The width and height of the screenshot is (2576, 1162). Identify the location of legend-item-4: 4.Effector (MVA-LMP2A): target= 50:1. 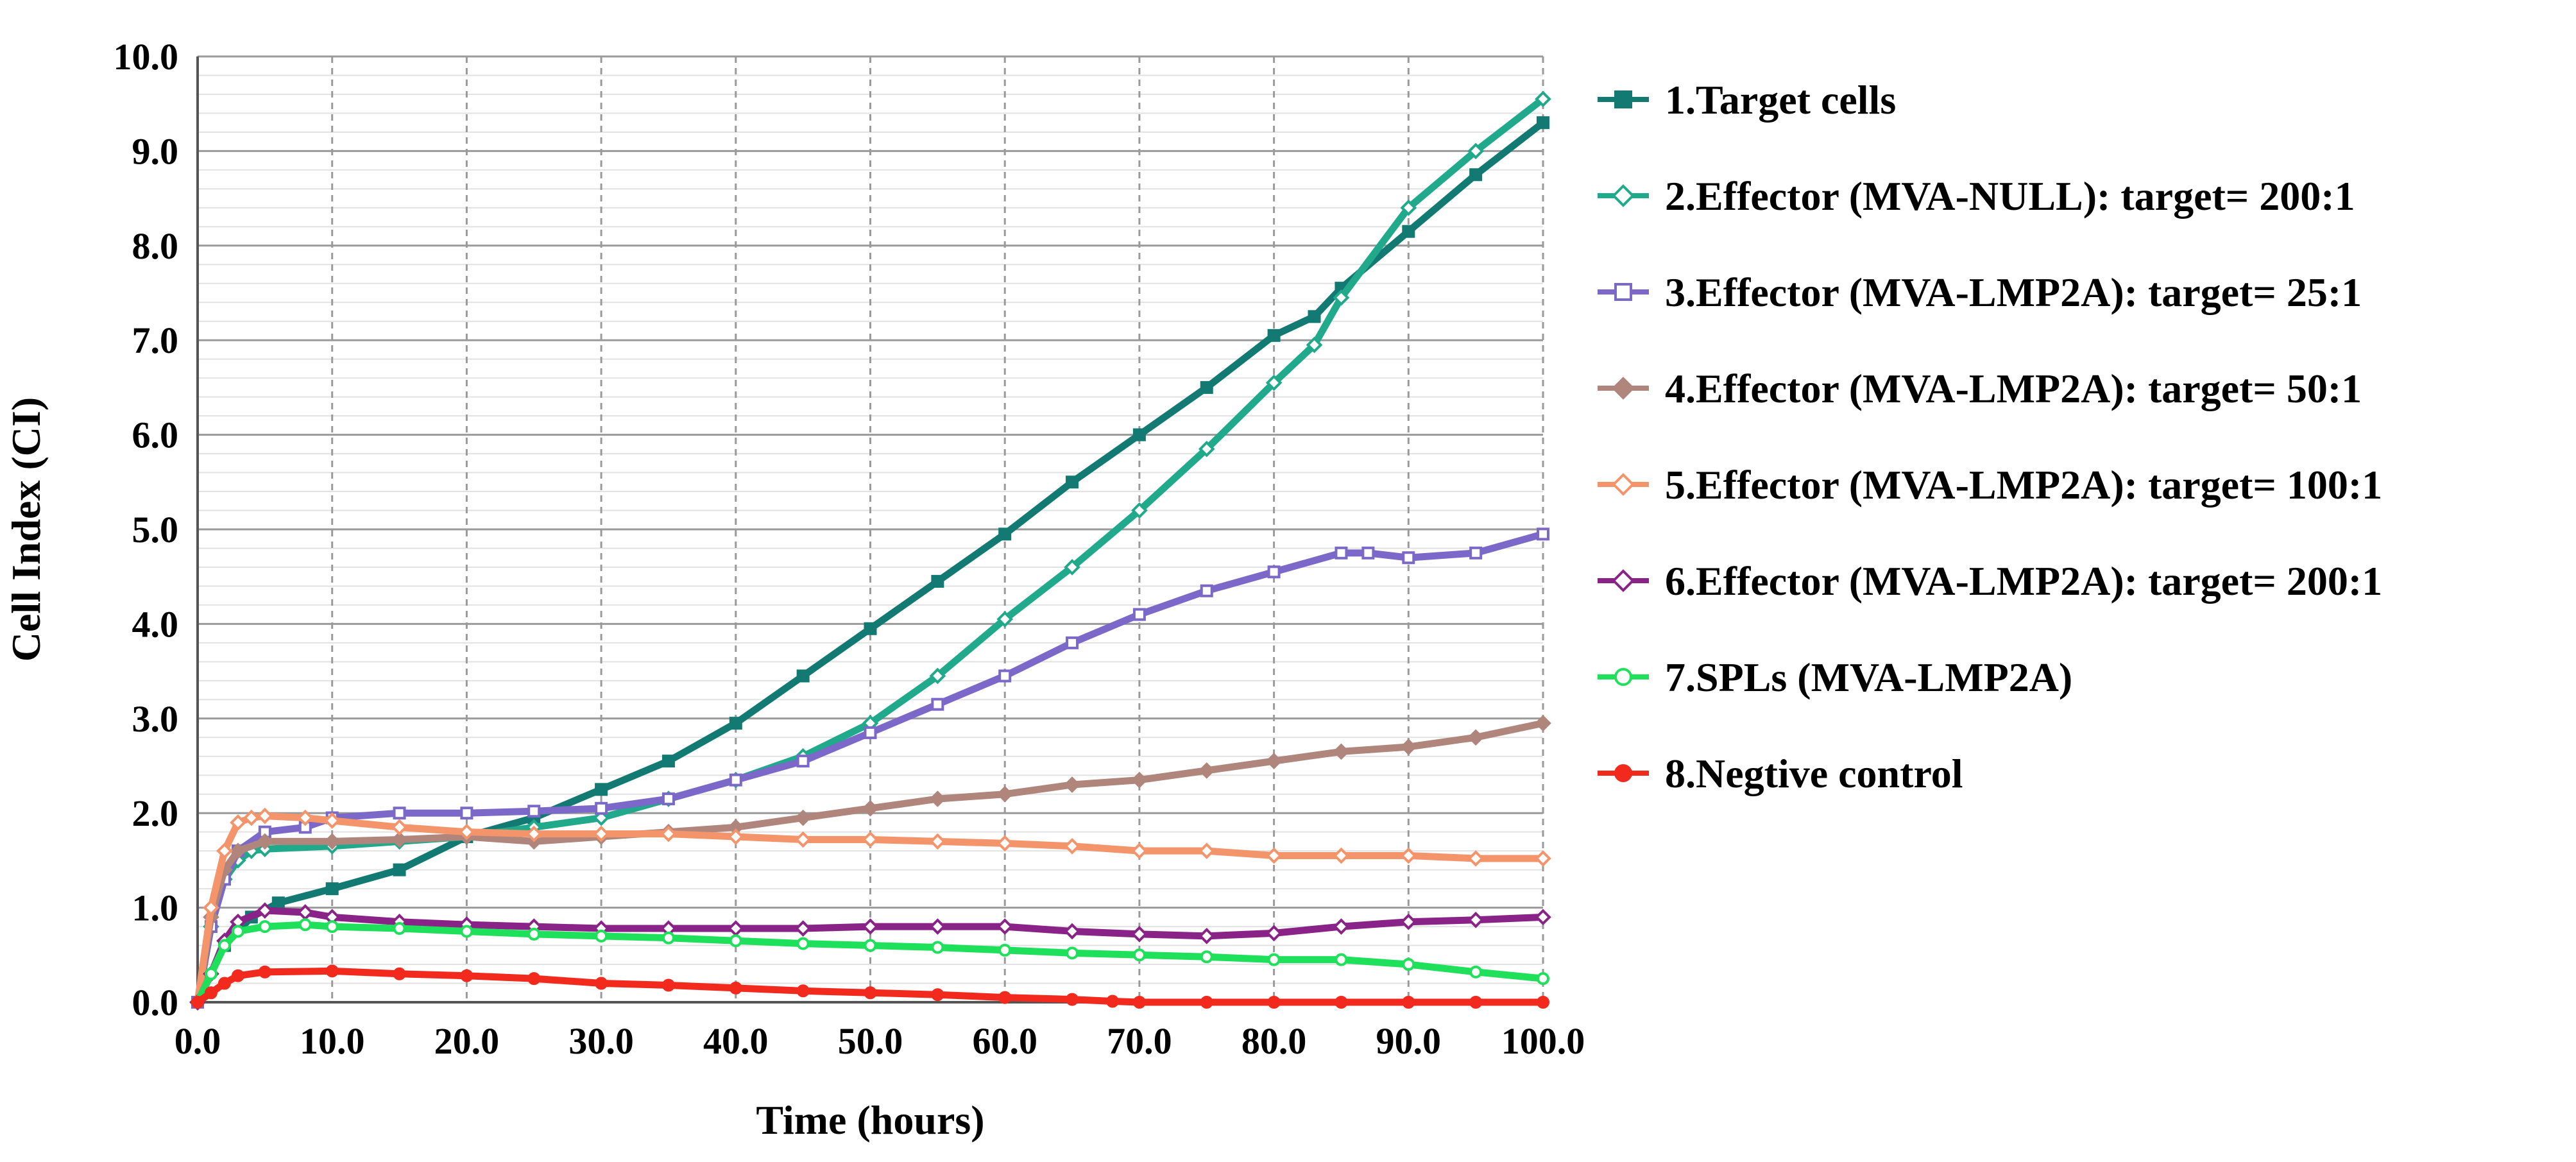
(1980, 388).